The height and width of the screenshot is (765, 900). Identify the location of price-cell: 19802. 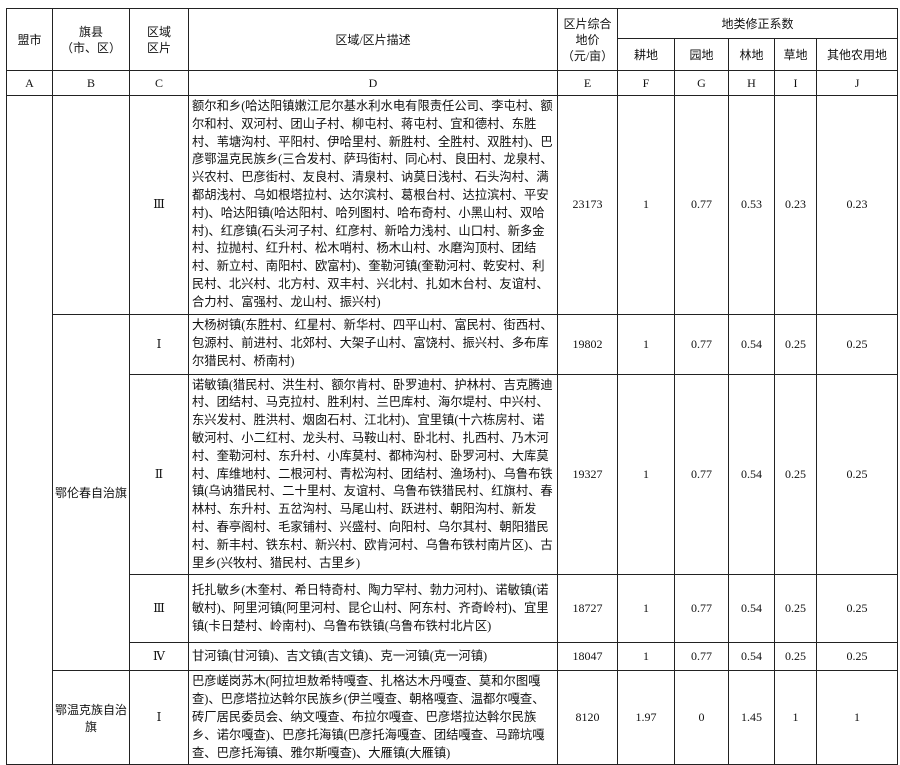
(587, 344).